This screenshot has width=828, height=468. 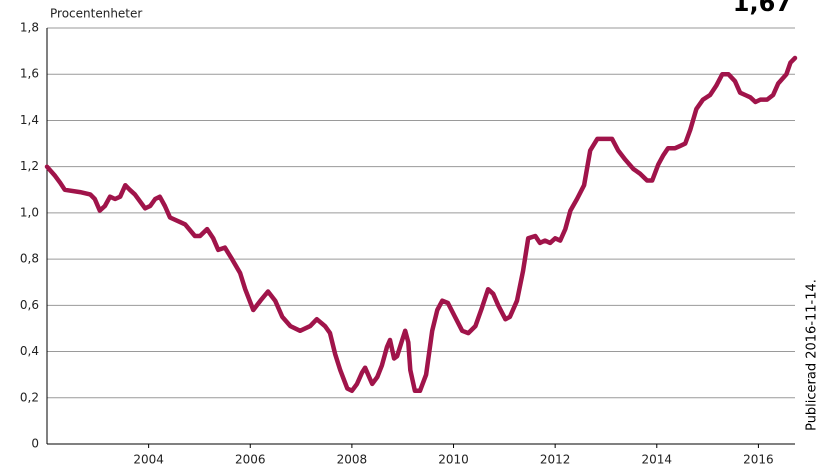 I want to click on published-note: Publicerad 2016-11-14., so click(x=812, y=355).